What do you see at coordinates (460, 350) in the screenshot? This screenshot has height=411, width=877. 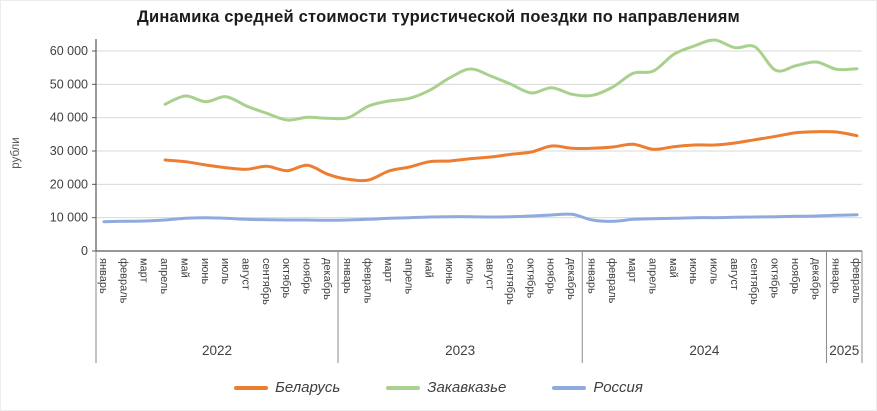 I see `year-label: 2023` at bounding box center [460, 350].